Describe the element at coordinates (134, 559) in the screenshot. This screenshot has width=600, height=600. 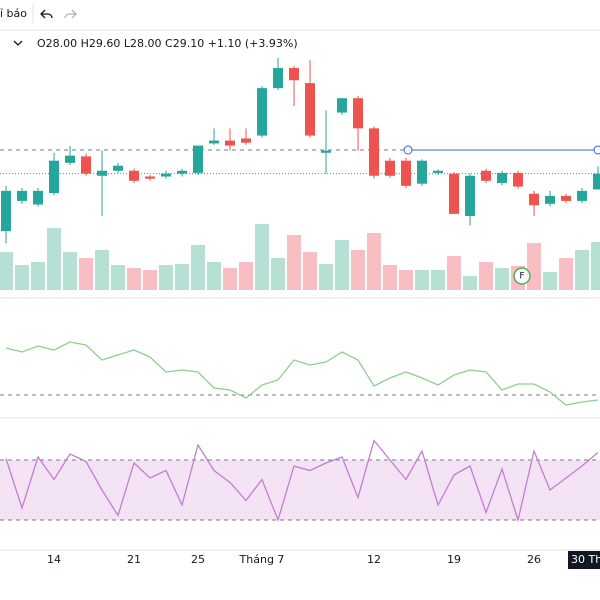
I see `x-tick-label: 21` at that location.